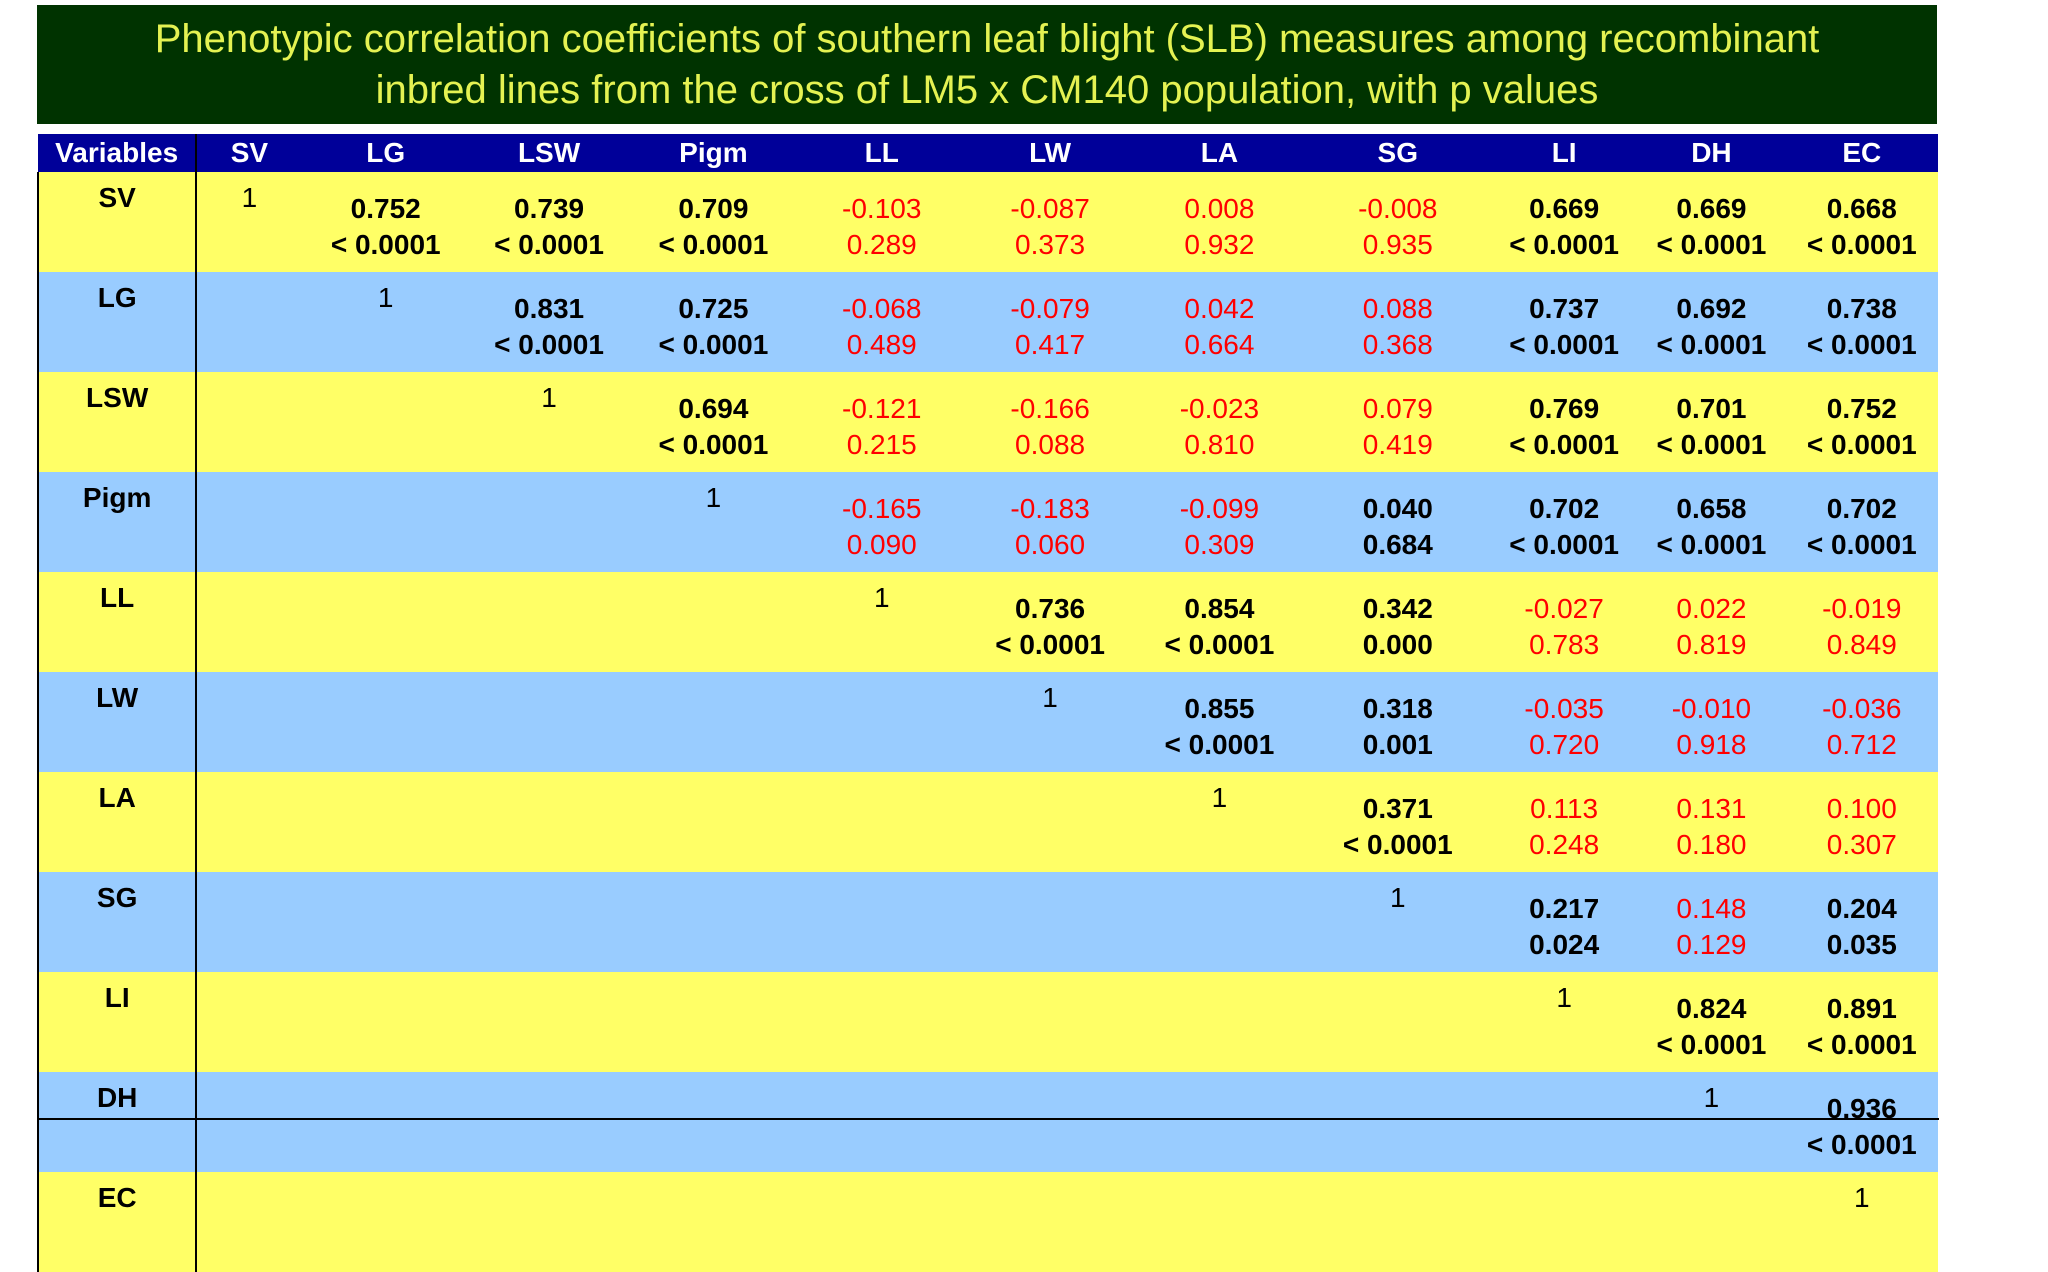 Image resolution: width=2048 pixels, height=1272 pixels. Describe the element at coordinates (1050, 508) in the screenshot. I see `correlation-coefficient: -0.183` at that location.